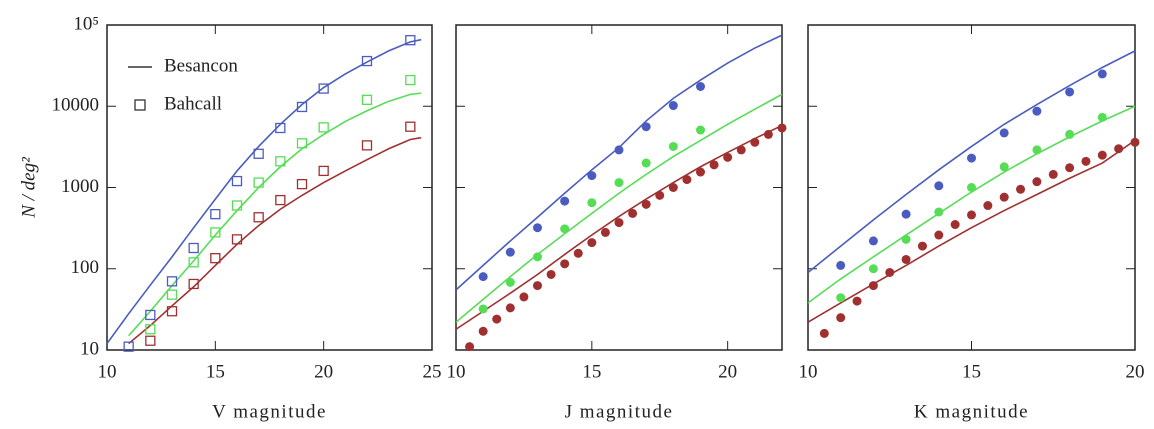 The image size is (1154, 429). Describe the element at coordinates (201, 65) in the screenshot. I see `legend-label: Besancon` at that location.